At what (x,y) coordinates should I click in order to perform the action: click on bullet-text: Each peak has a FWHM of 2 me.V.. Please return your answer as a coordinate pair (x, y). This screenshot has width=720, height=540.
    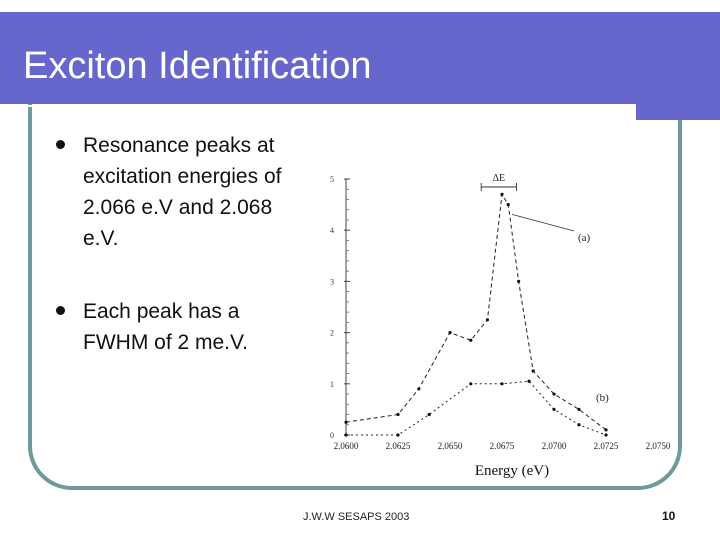
    Looking at the image, I should click on (165, 327).